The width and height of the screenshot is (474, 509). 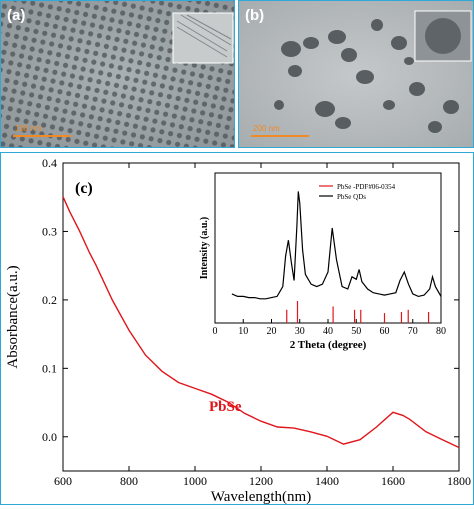 What do you see at coordinates (413, 331) in the screenshot?
I see `inset-x-tick-label: 70` at bounding box center [413, 331].